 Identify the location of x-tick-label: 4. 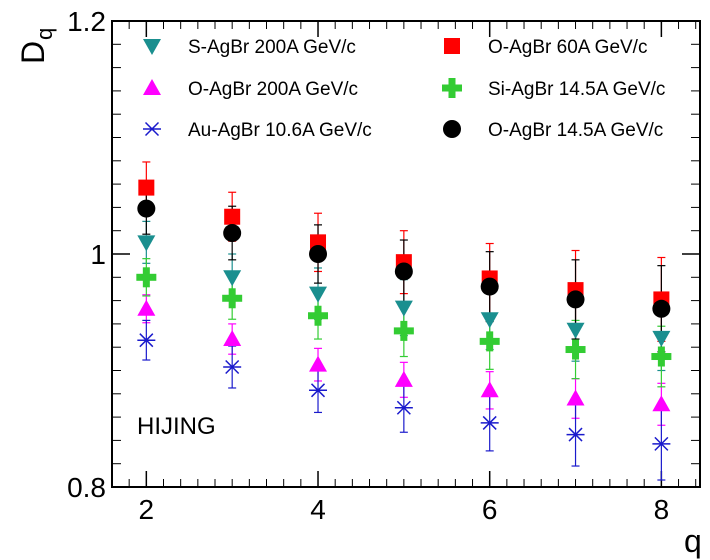
(318, 509).